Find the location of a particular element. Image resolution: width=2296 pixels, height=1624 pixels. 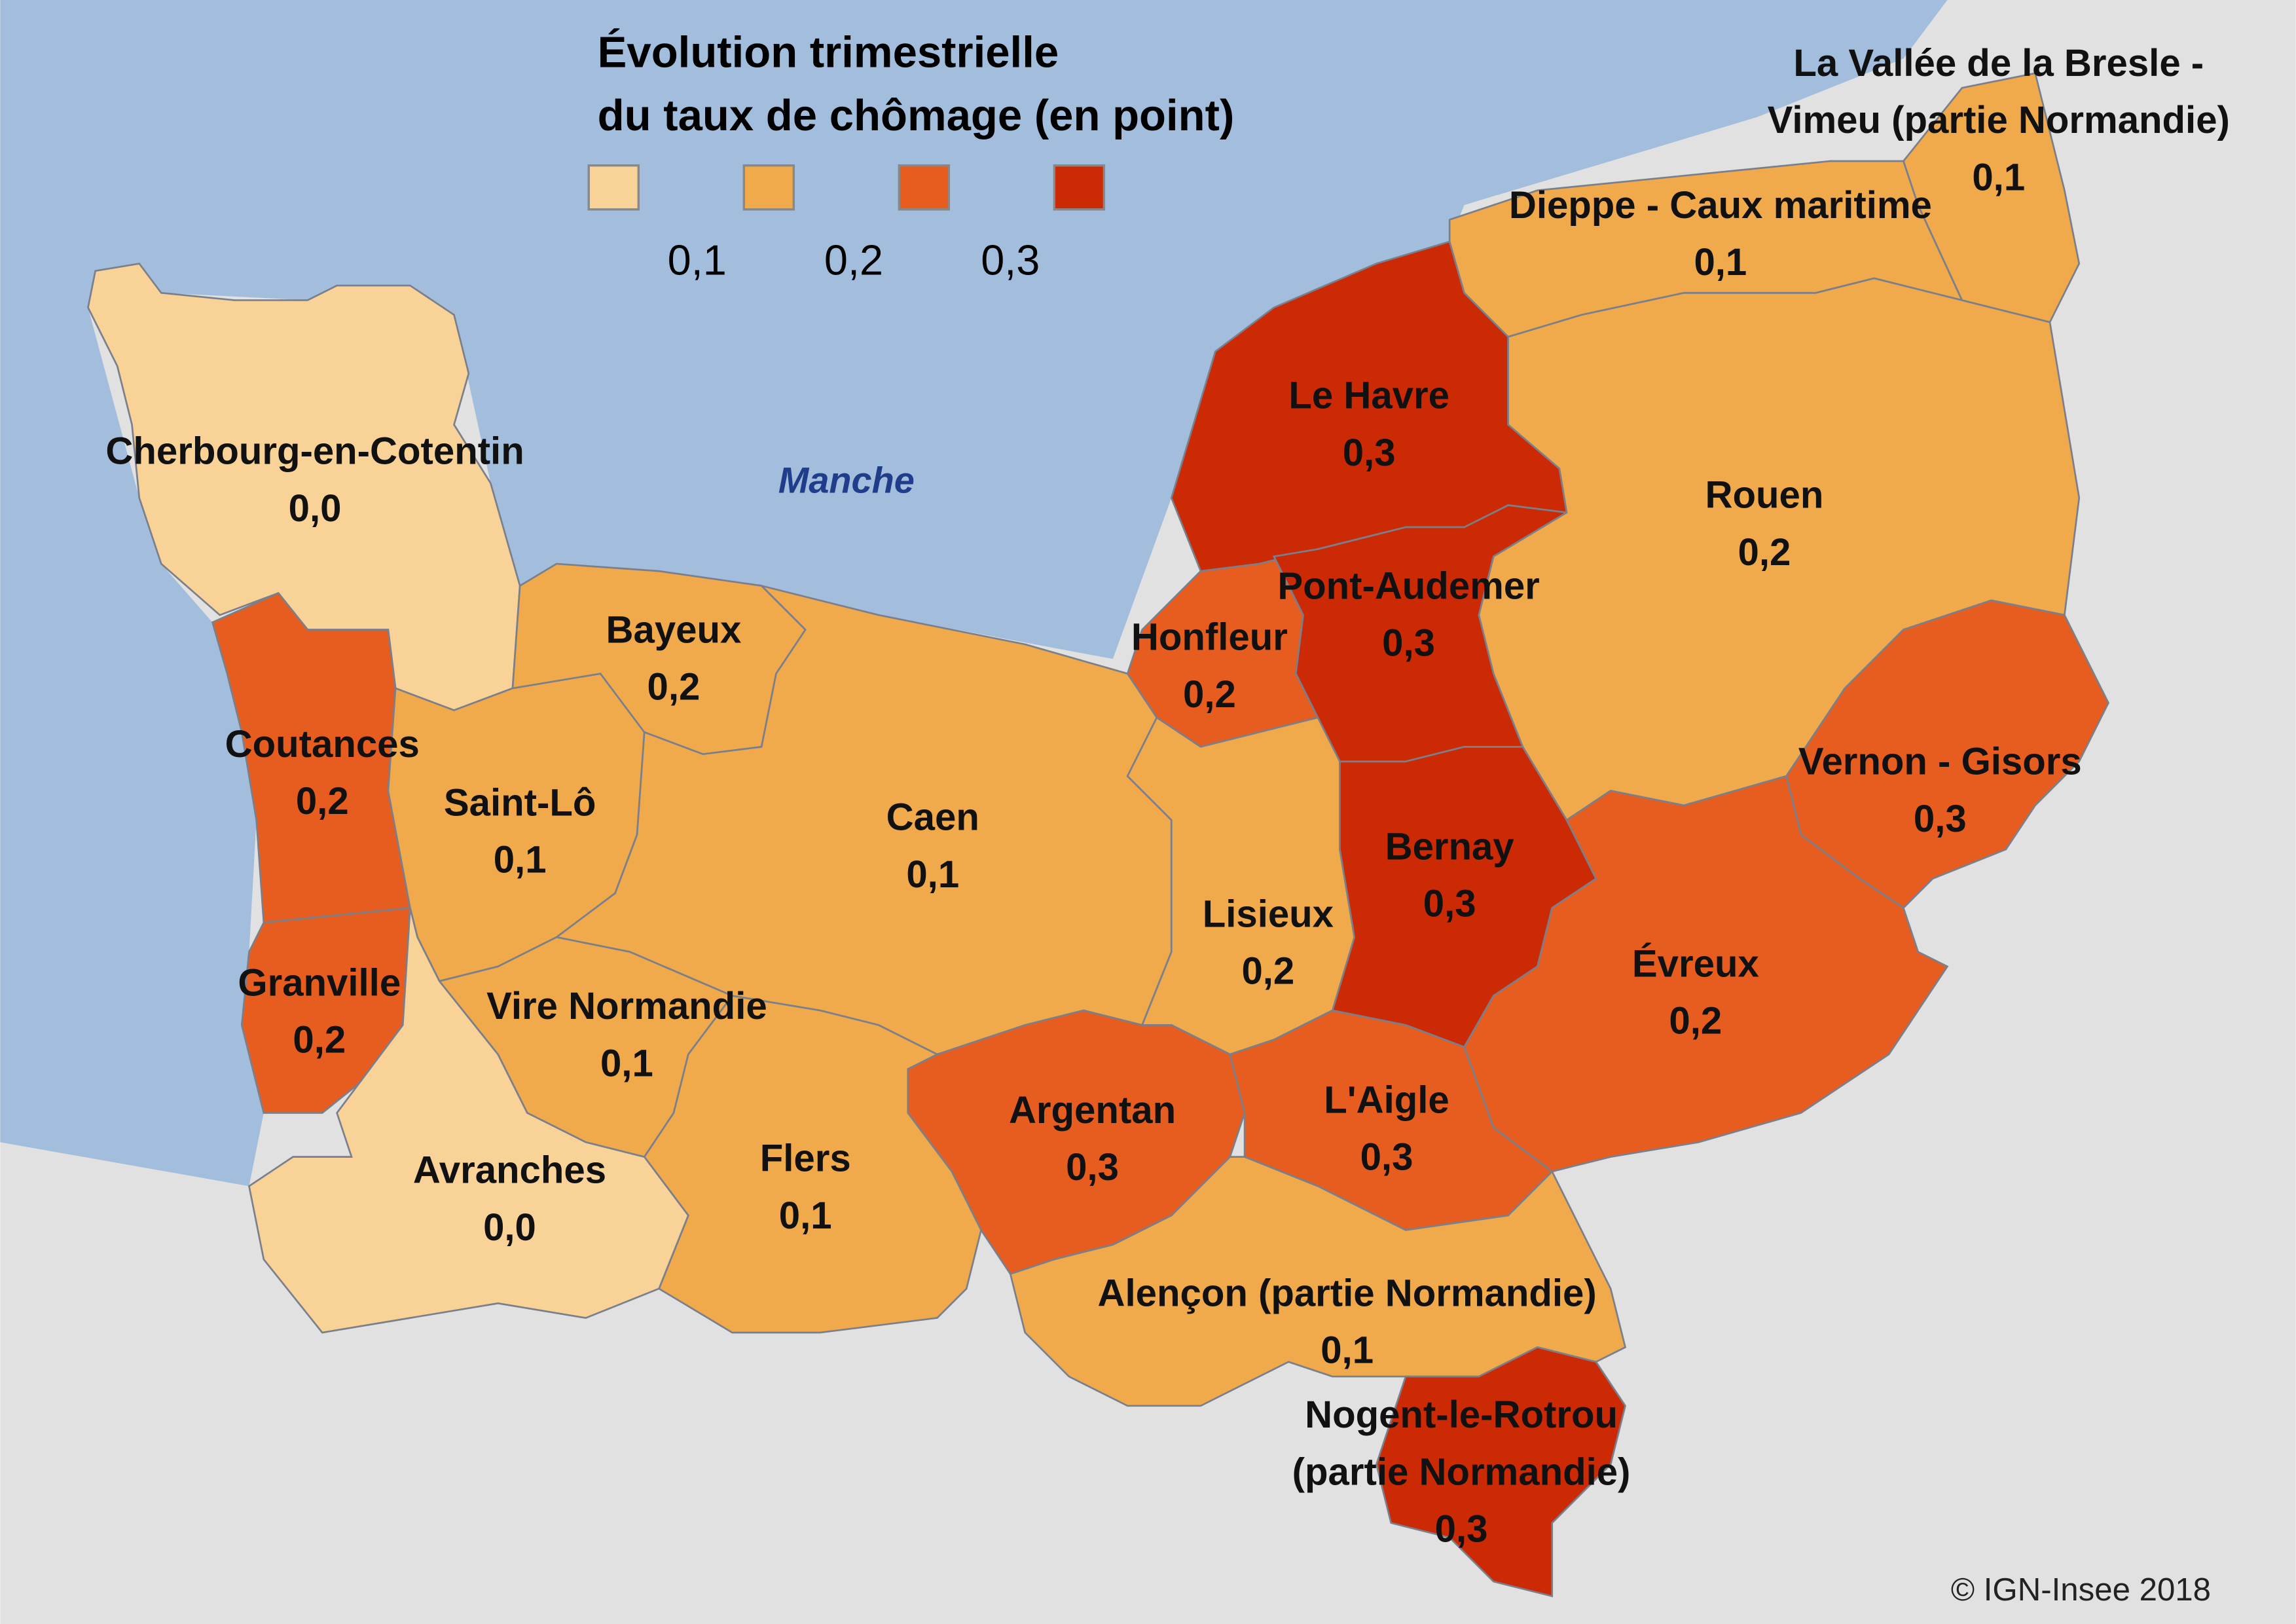

legend-break: 0,3 is located at coordinates (1010, 260).